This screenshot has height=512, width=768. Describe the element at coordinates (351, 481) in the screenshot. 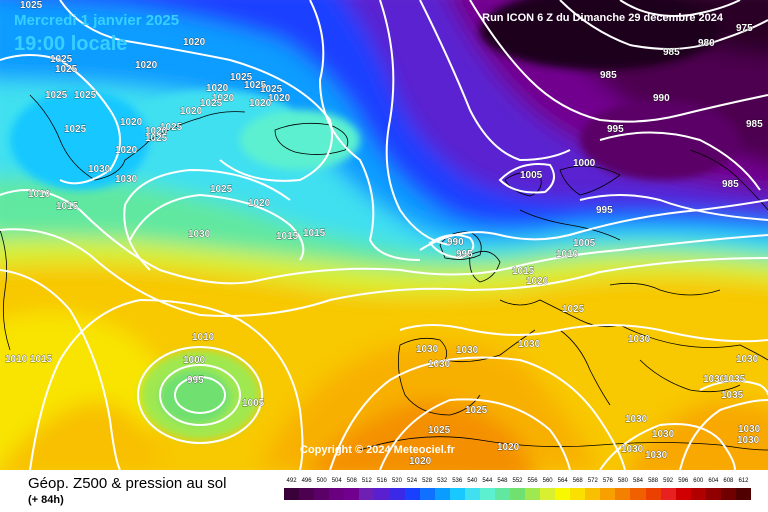

I see `legend-tick: 508` at that location.